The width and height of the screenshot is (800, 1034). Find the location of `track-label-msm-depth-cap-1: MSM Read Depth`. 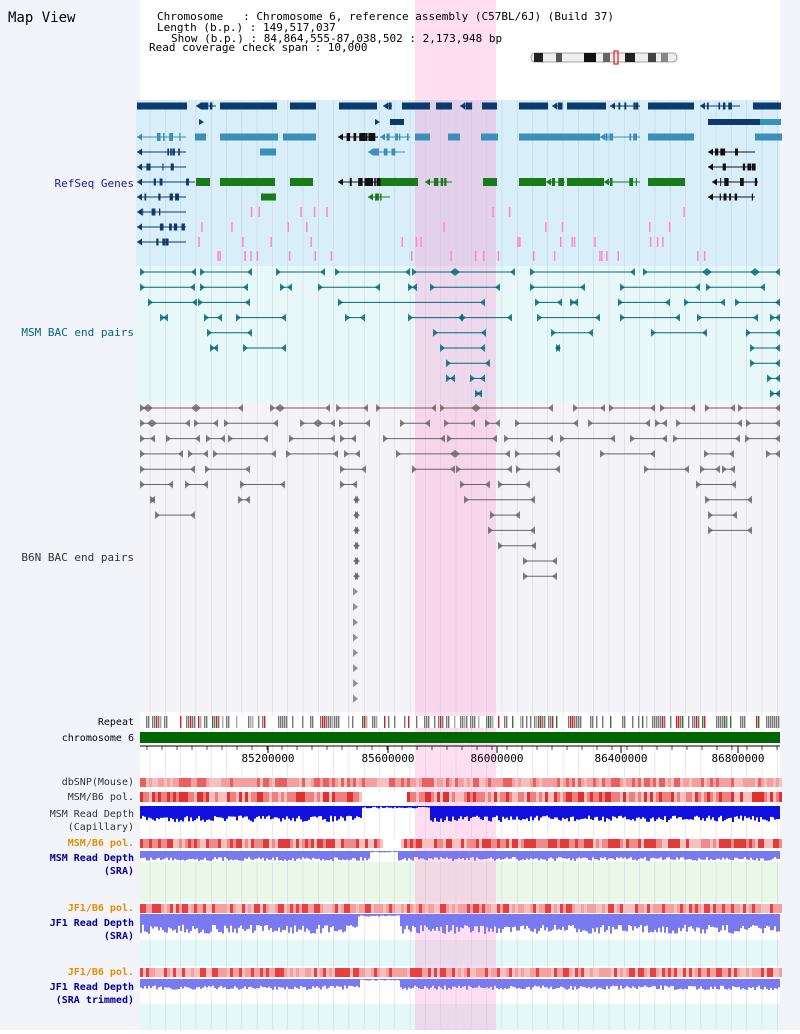

track-label-msm-depth-cap-1: MSM Read Depth is located at coordinates (92, 814).